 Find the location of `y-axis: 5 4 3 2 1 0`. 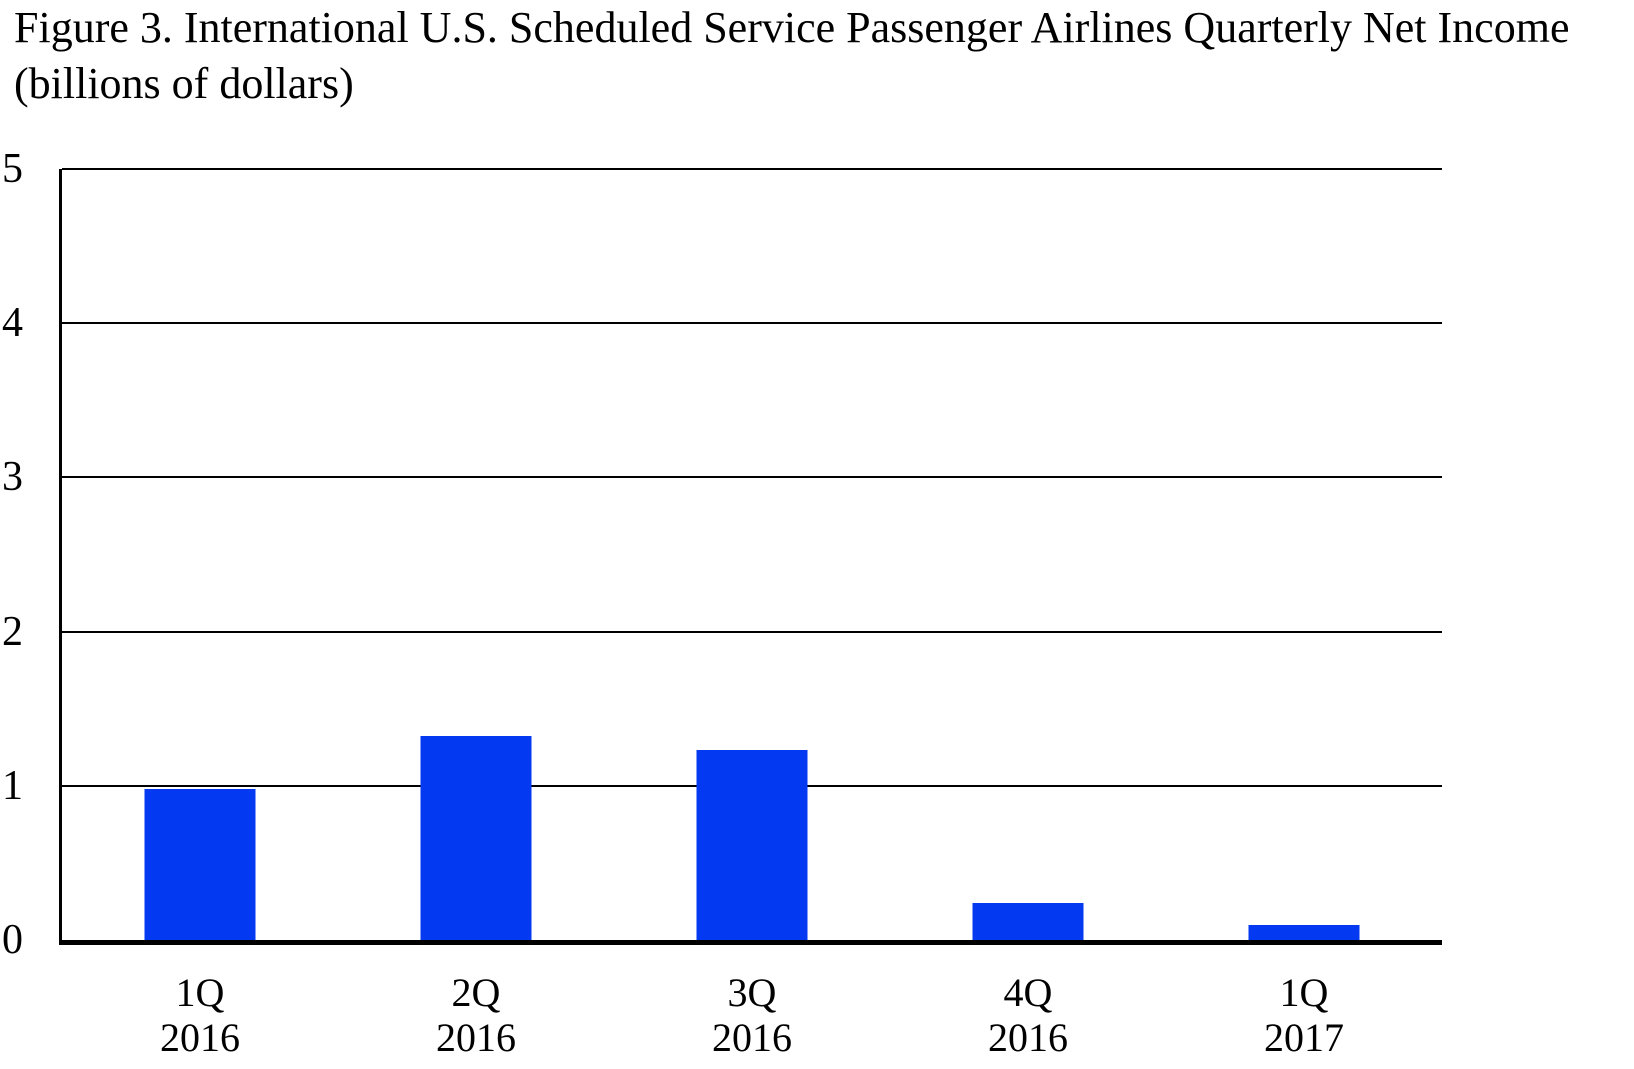

y-axis: 5 4 3 2 1 0 is located at coordinates (22, 554).